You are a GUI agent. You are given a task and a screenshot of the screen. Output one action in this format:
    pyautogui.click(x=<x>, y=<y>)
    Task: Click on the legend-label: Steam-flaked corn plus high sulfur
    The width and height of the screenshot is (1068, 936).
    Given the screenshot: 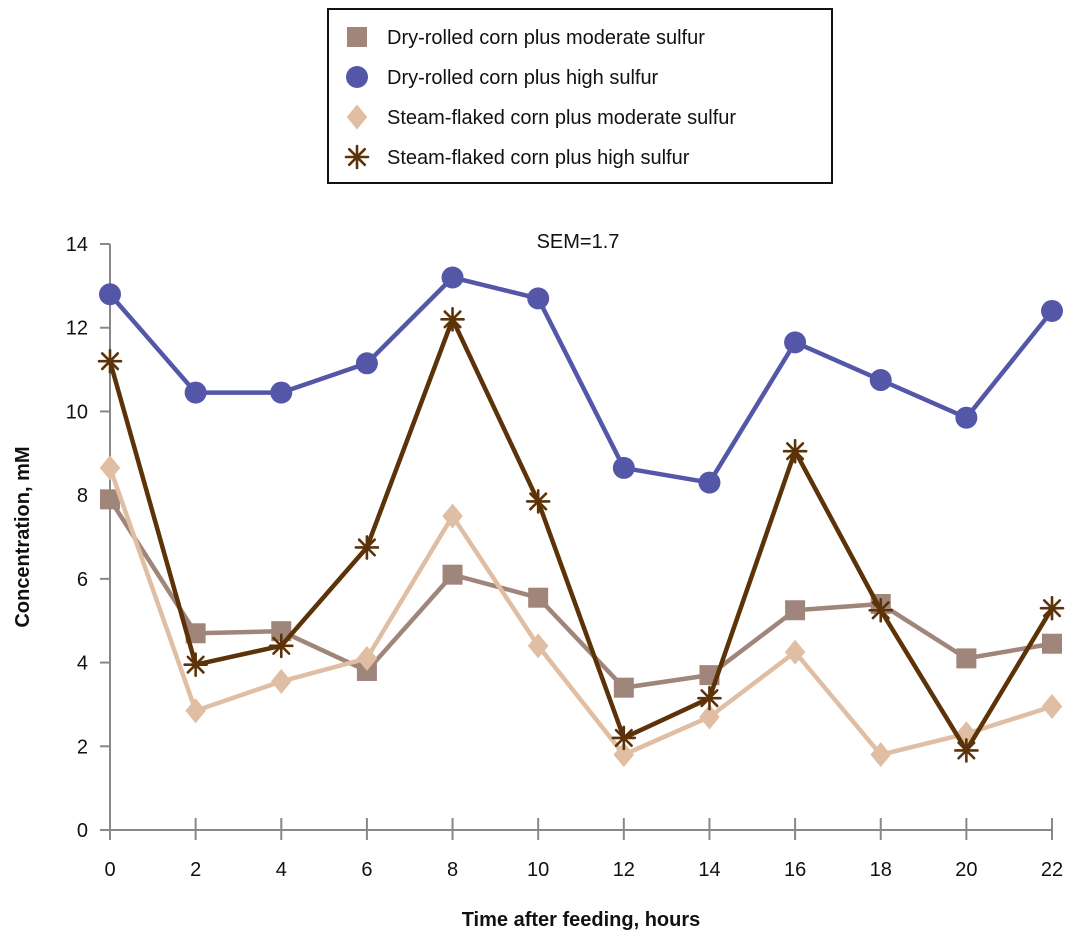 What is the action you would take?
    pyautogui.click(x=538, y=158)
    